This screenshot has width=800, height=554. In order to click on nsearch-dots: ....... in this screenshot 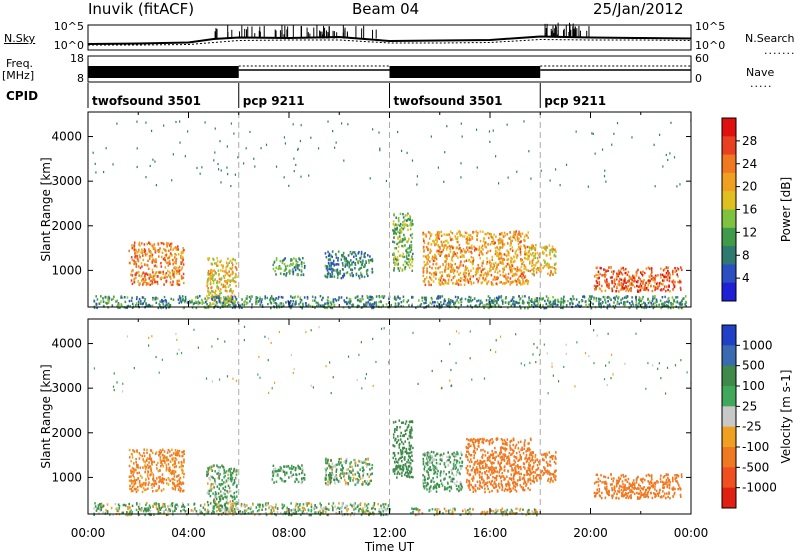, I will do `click(780, 50)`.